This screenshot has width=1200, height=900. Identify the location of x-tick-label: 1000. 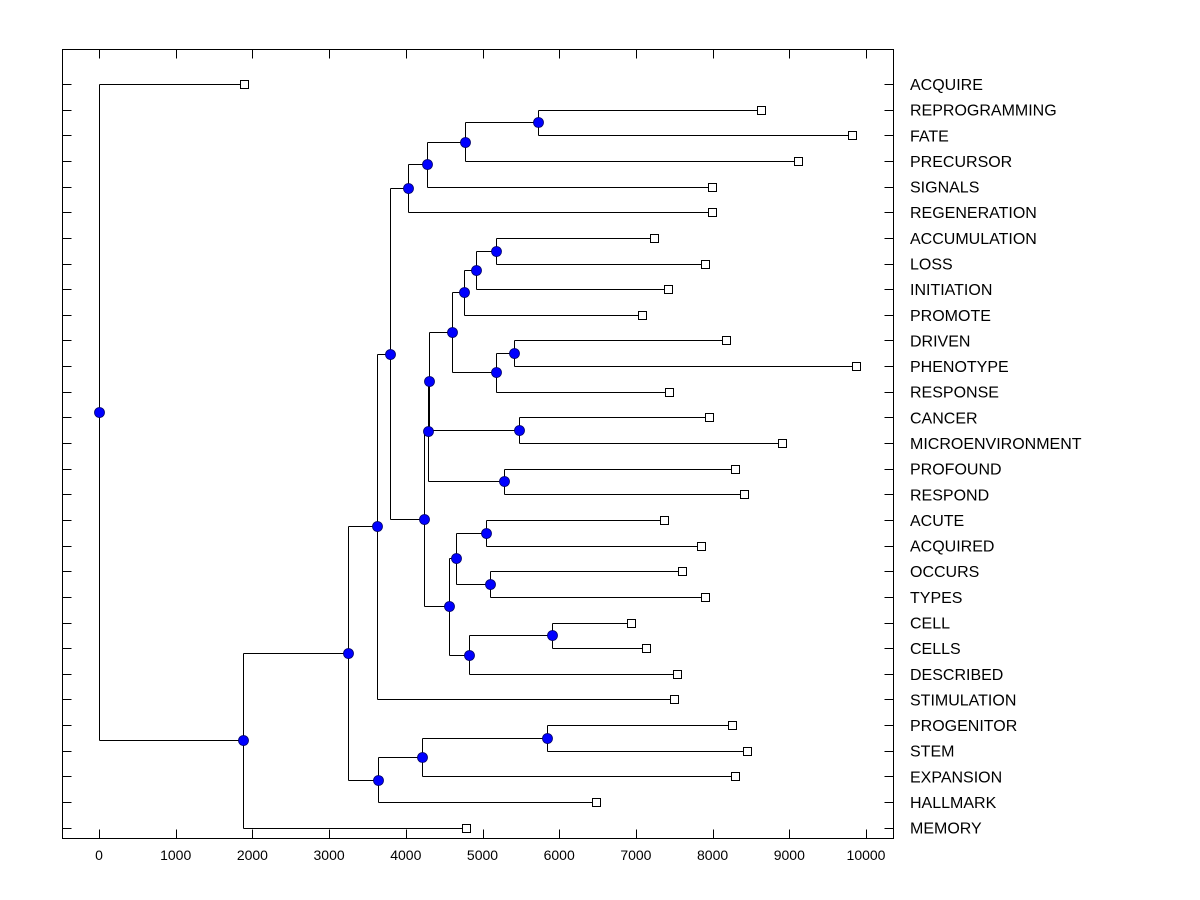
(175, 855).